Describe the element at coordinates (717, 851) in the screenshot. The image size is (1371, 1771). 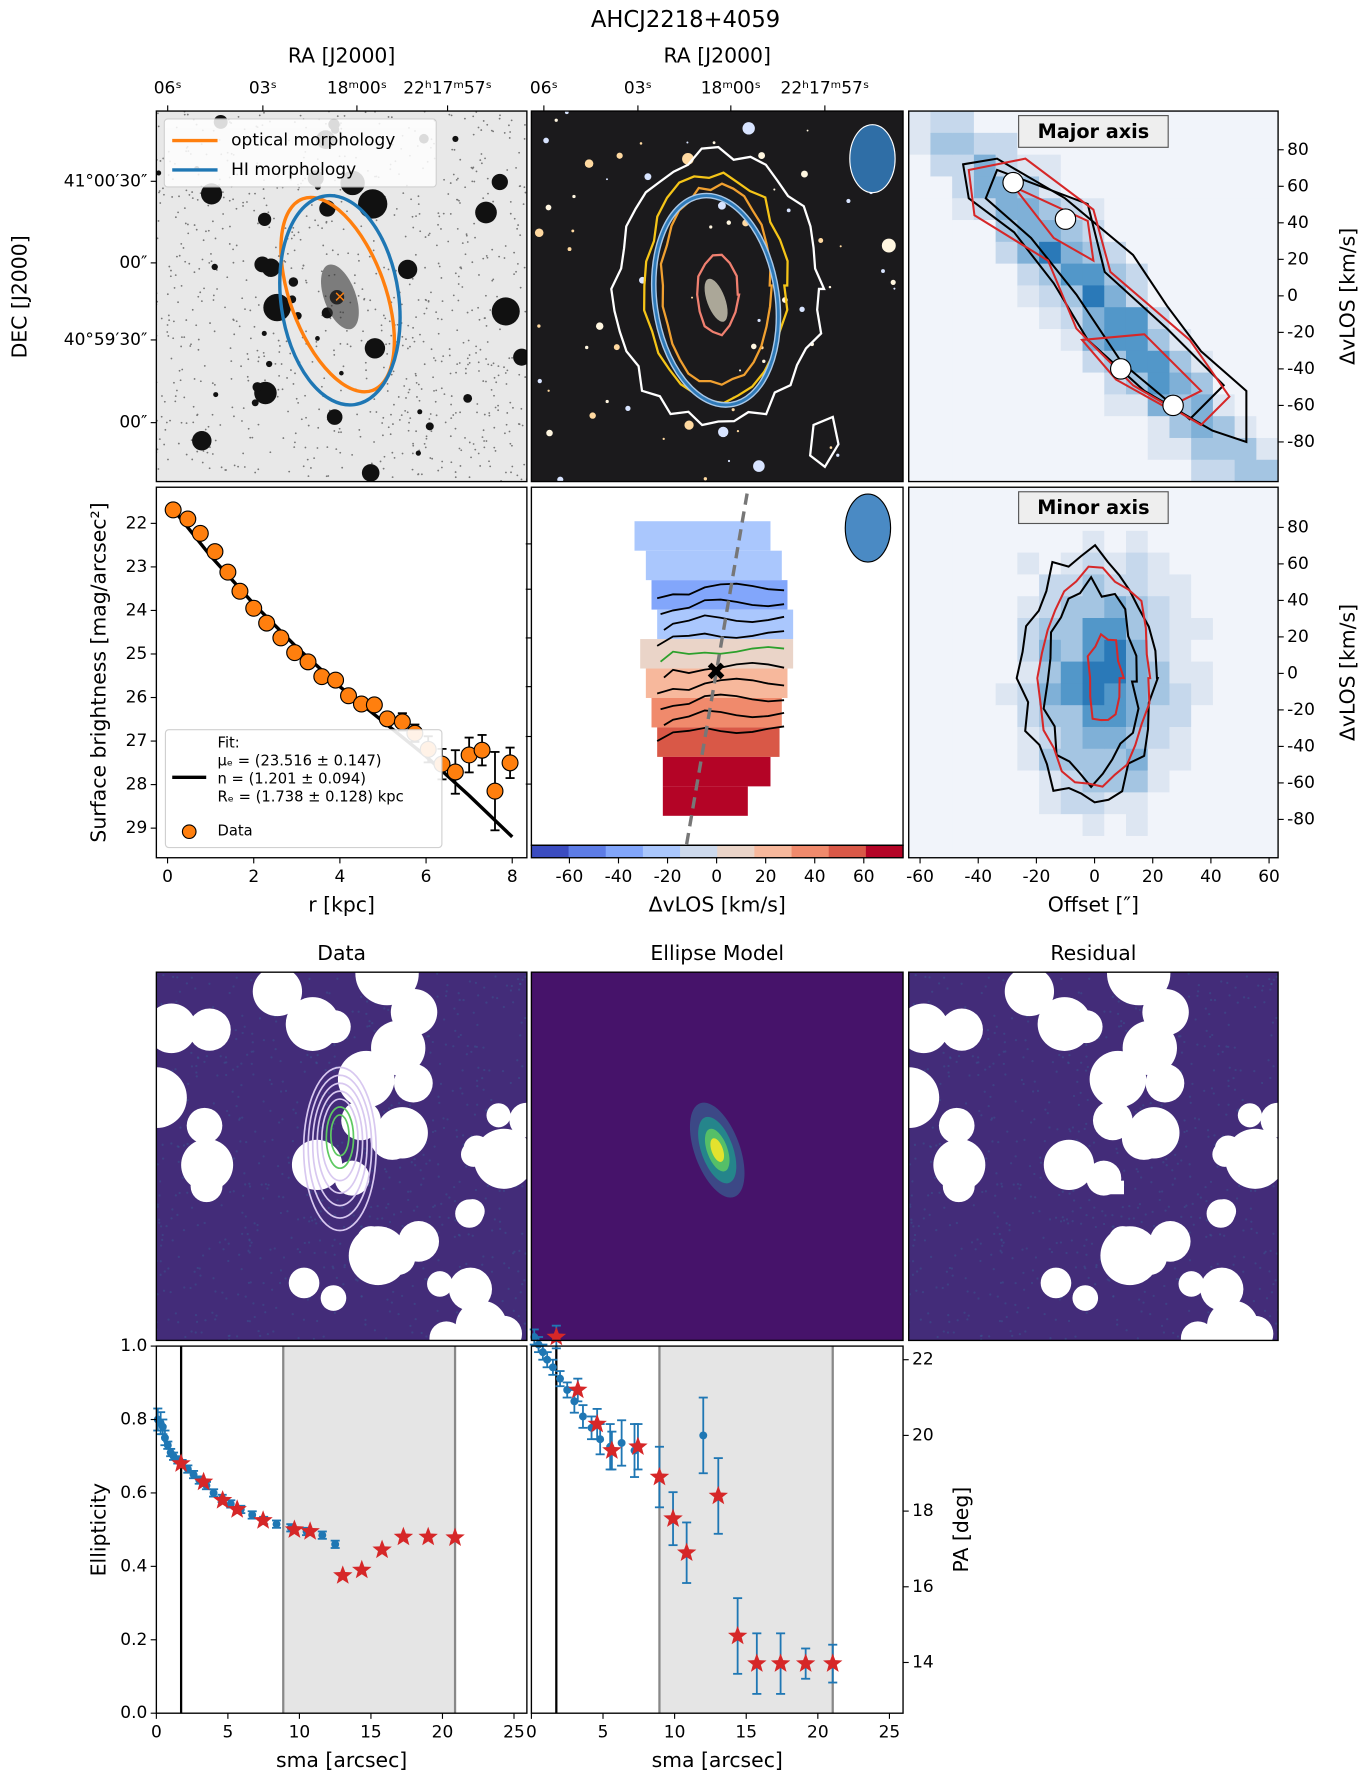
I see `panel-frame` at that location.